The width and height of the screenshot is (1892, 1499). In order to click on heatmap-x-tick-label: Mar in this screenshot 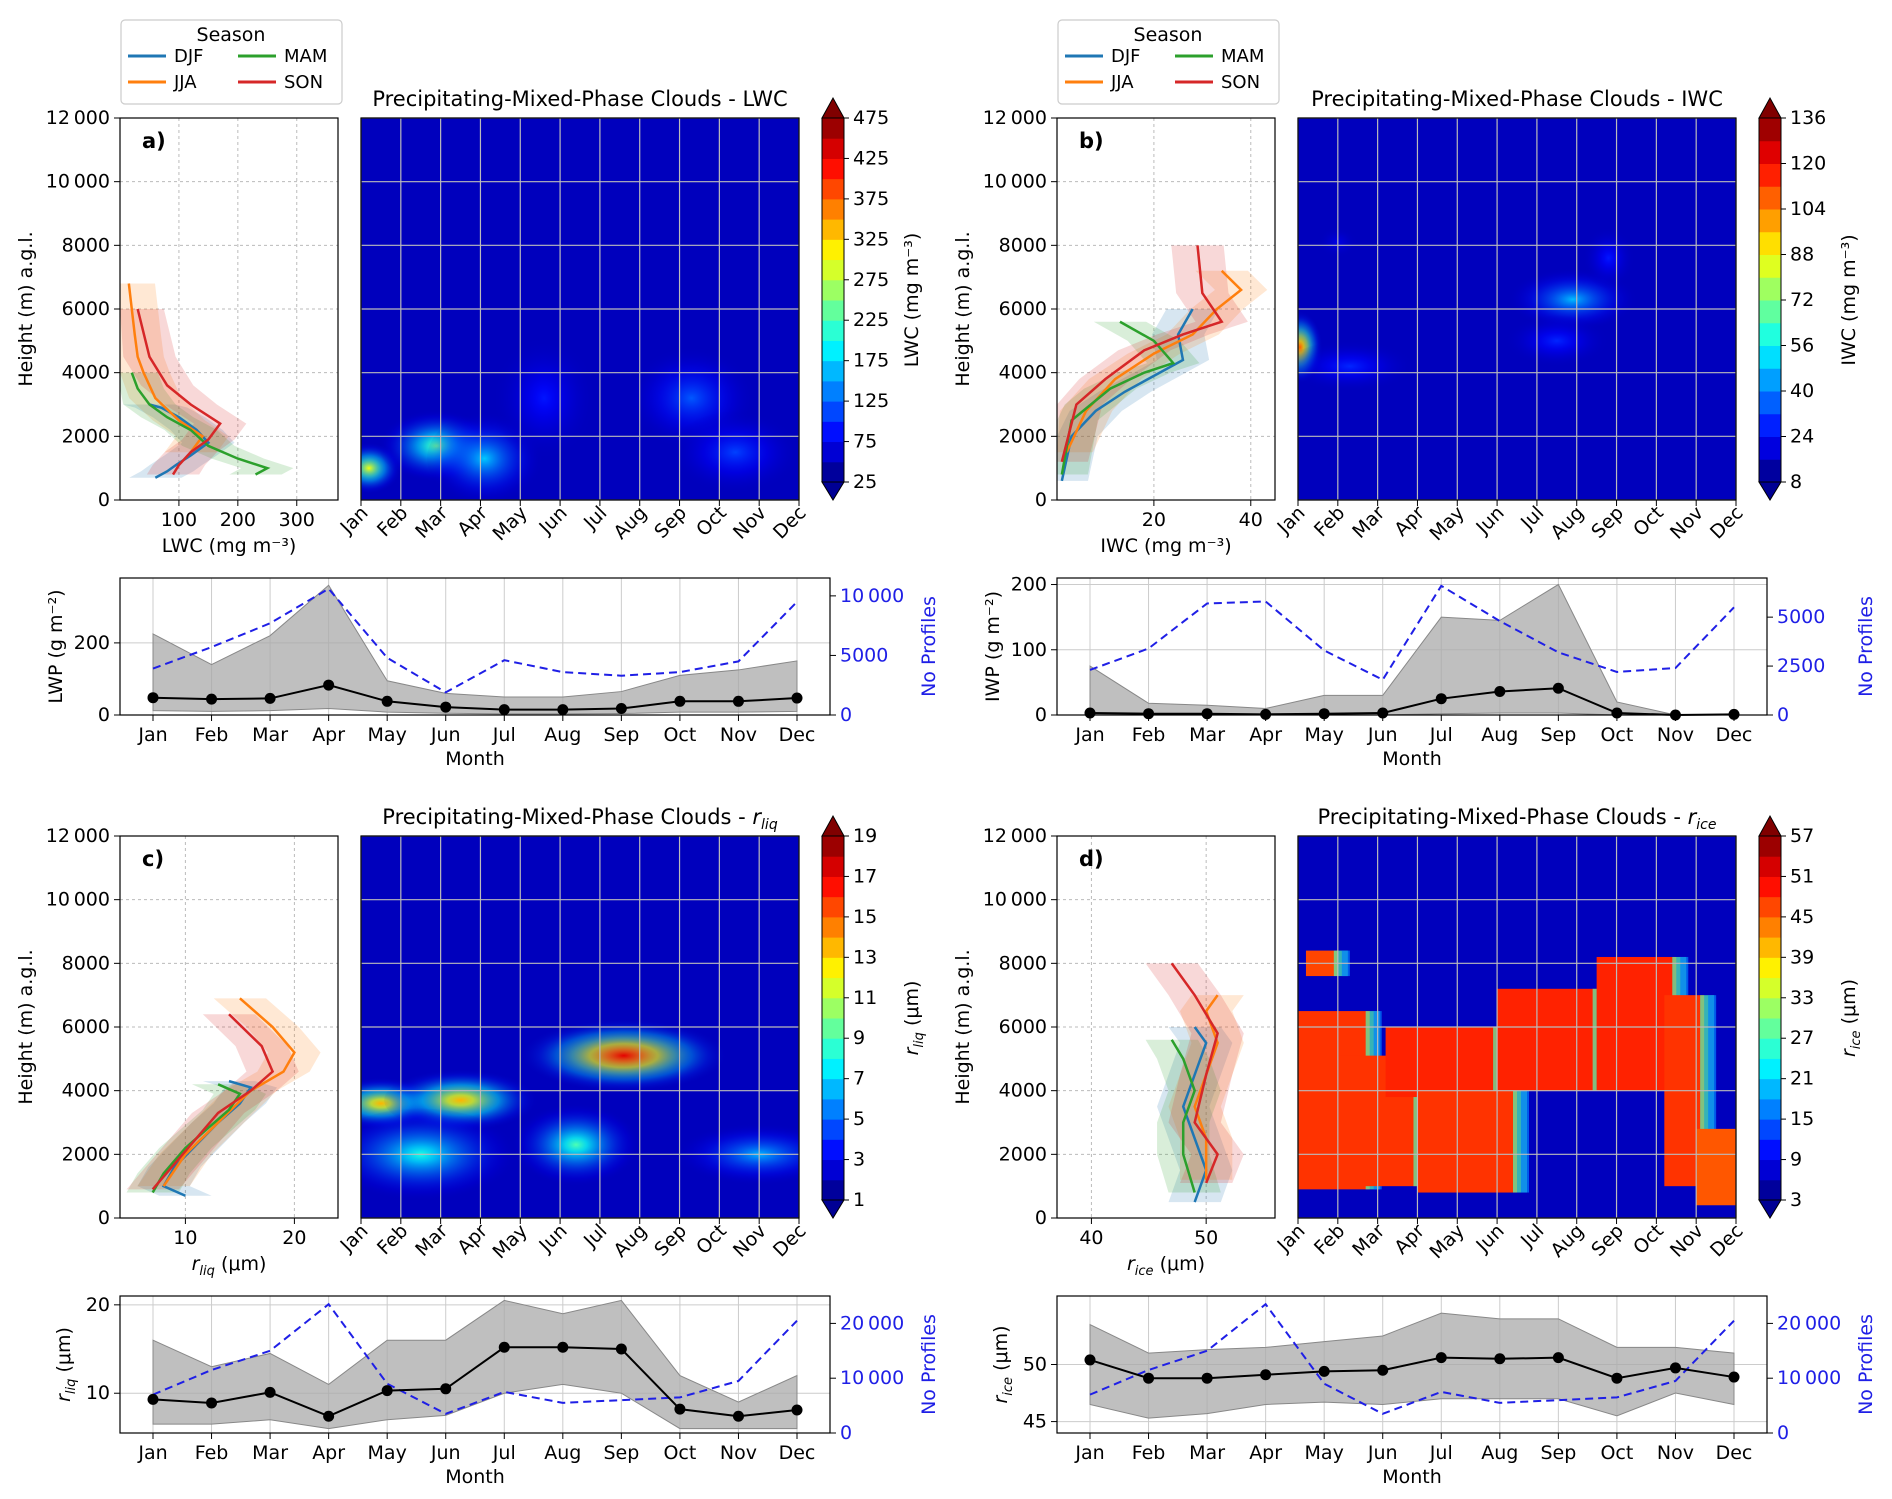, I will do `click(1368, 1240)`.